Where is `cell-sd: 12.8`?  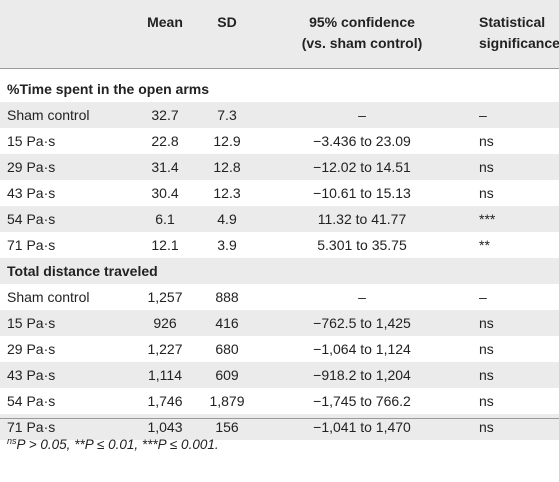 cell-sd: 12.8 is located at coordinates (227, 167).